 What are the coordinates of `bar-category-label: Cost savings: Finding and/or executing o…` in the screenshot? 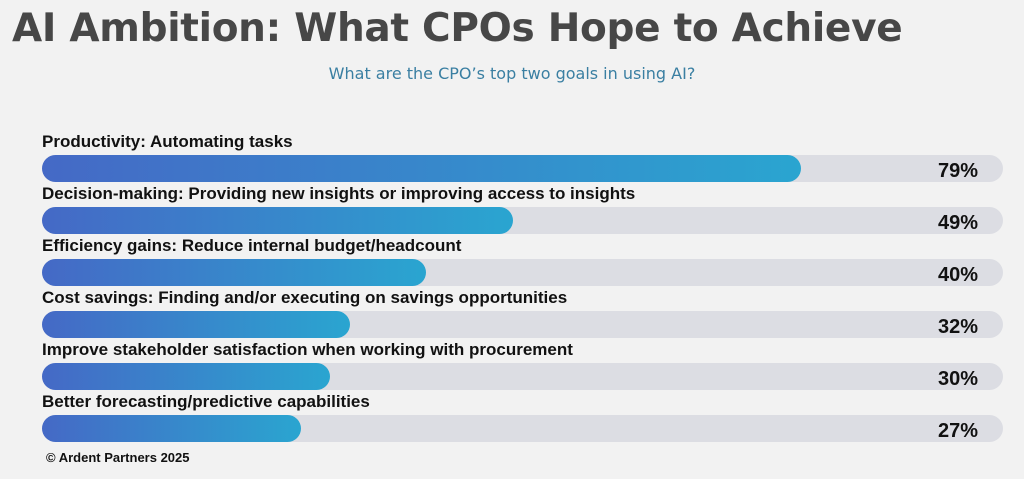 It's located at (305, 297).